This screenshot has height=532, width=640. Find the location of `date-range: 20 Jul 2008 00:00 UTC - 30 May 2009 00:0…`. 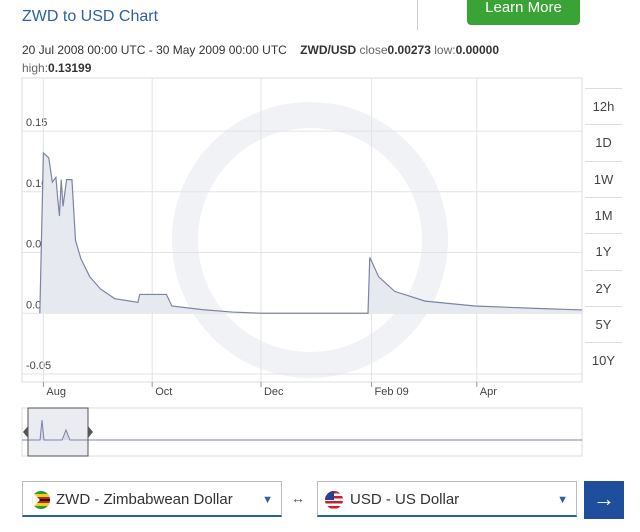

date-range: 20 Jul 2008 00:00 UTC - 30 May 2009 00:0… is located at coordinates (154, 50).